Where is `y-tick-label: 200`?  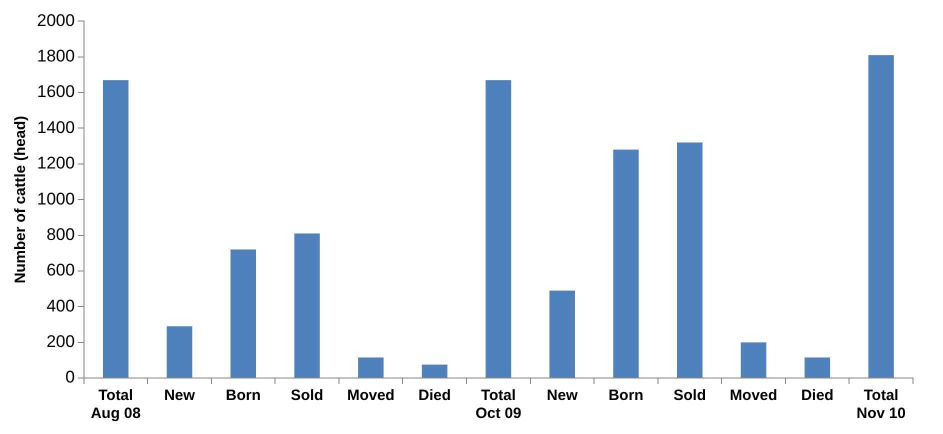 y-tick-label: 200 is located at coordinates (60, 342).